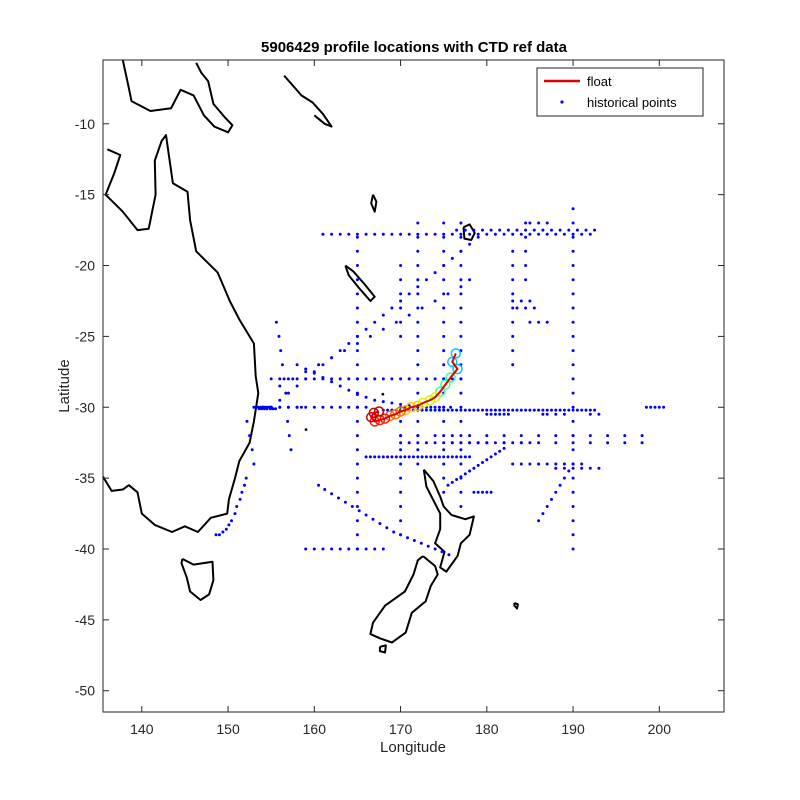  Describe the element at coordinates (85, 266) in the screenshot. I see `y-tick-label: -20` at that location.